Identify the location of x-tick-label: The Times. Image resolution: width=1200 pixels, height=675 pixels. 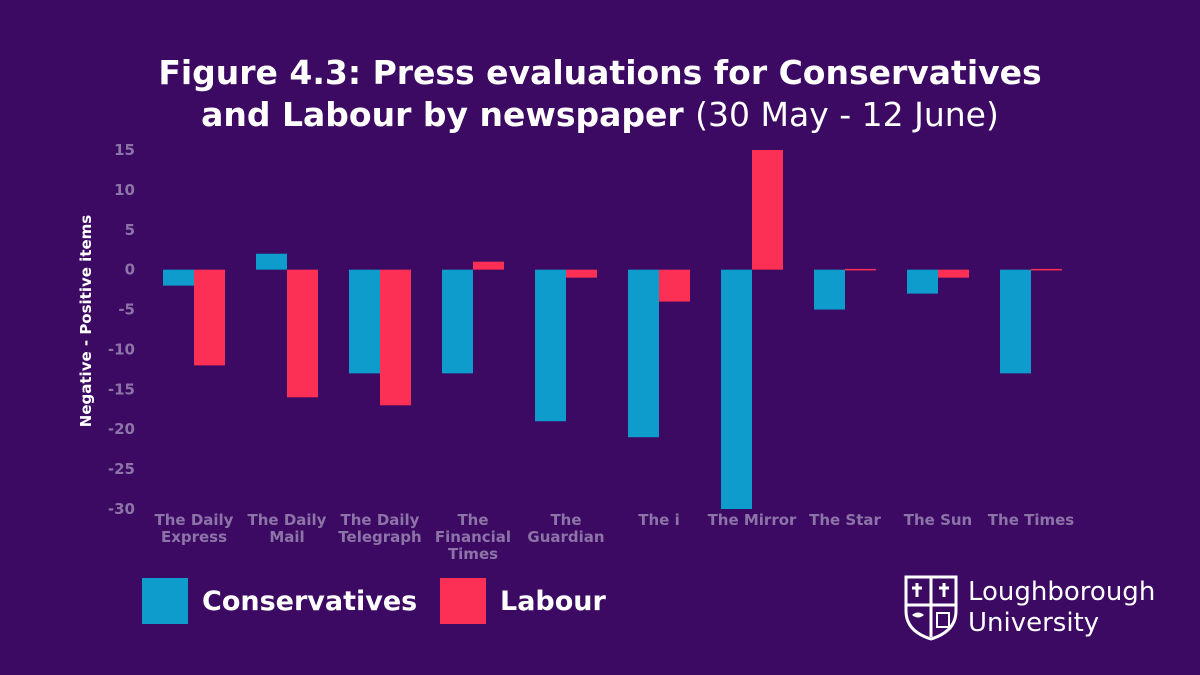
(1031, 520).